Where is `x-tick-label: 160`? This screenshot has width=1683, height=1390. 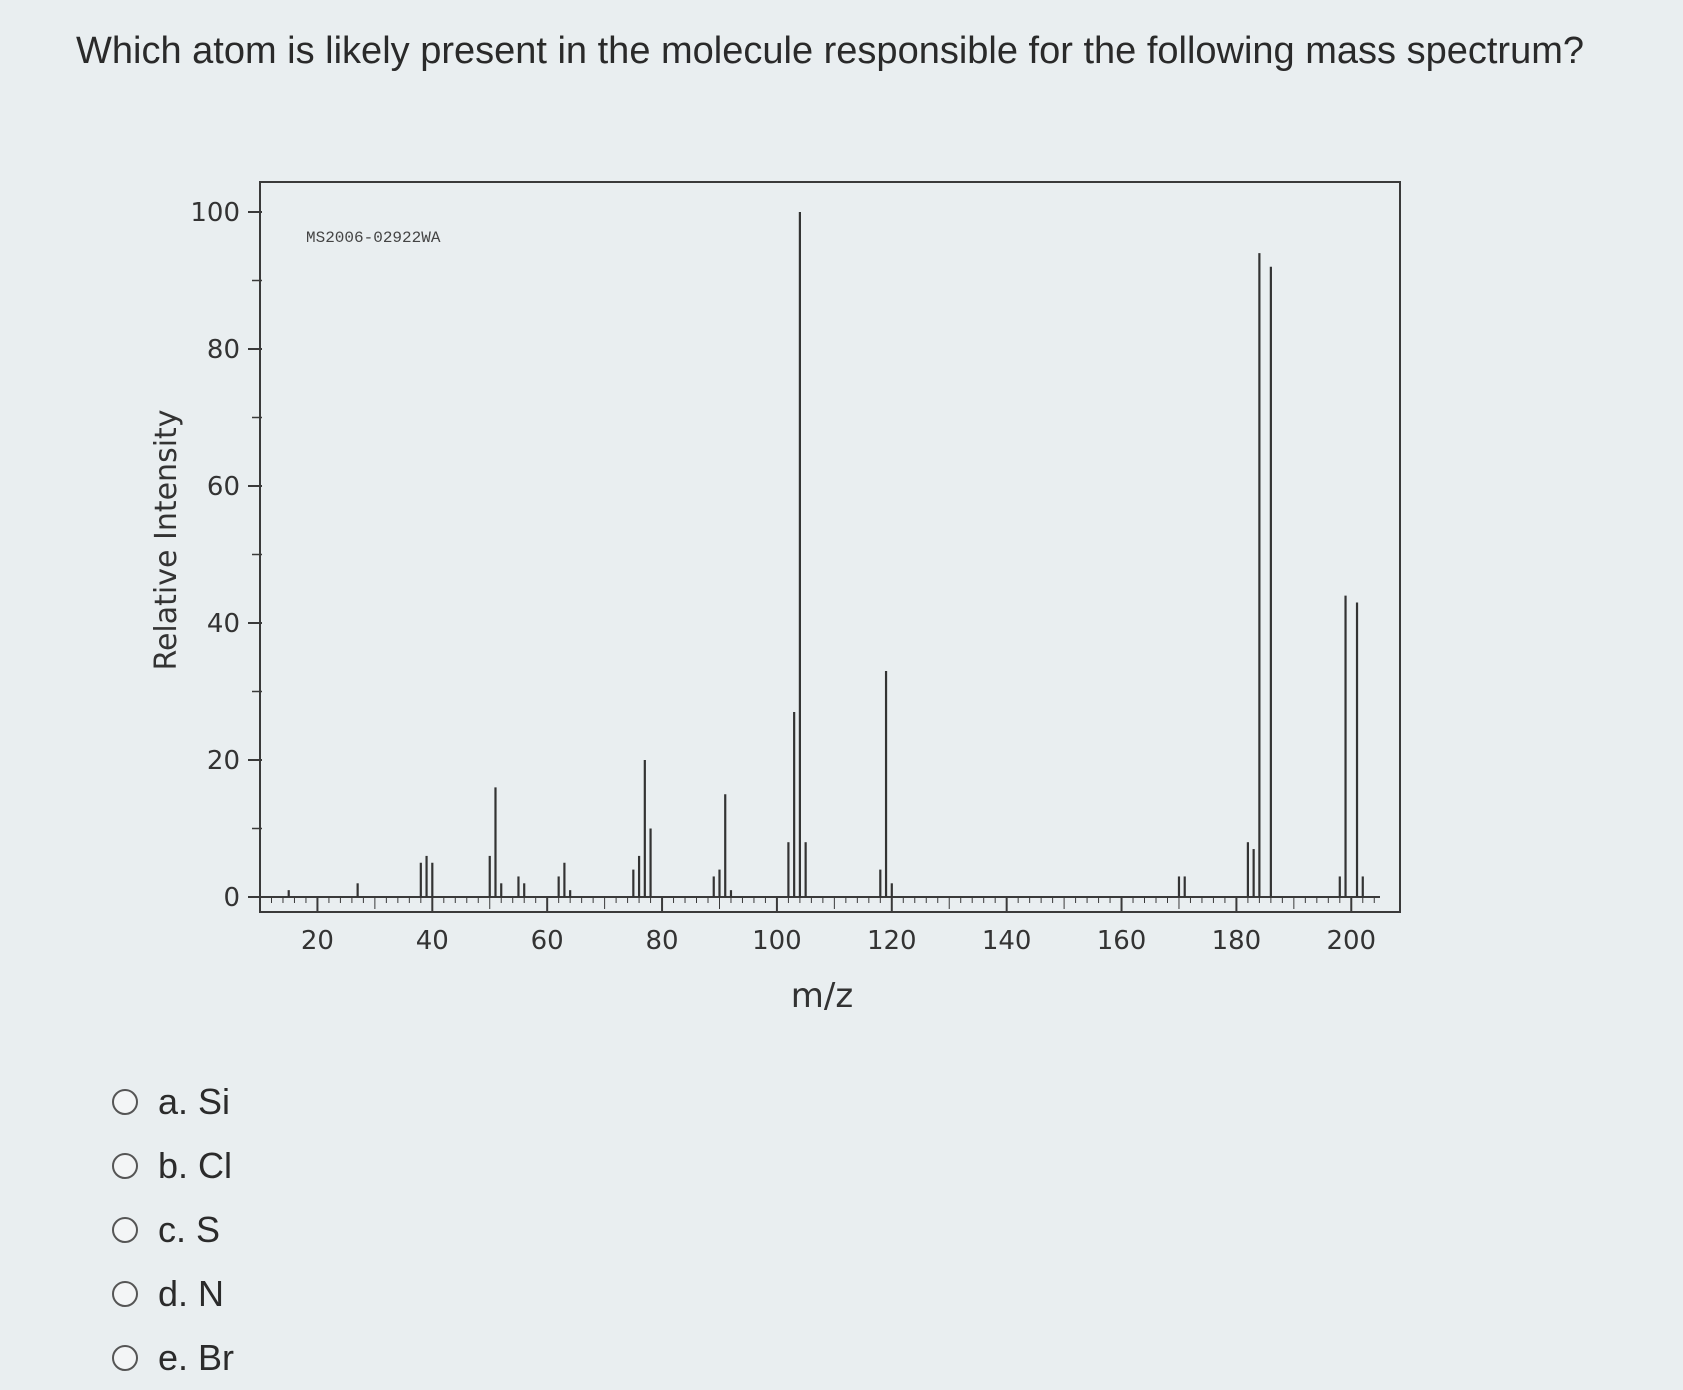 x-tick-label: 160 is located at coordinates (1122, 941).